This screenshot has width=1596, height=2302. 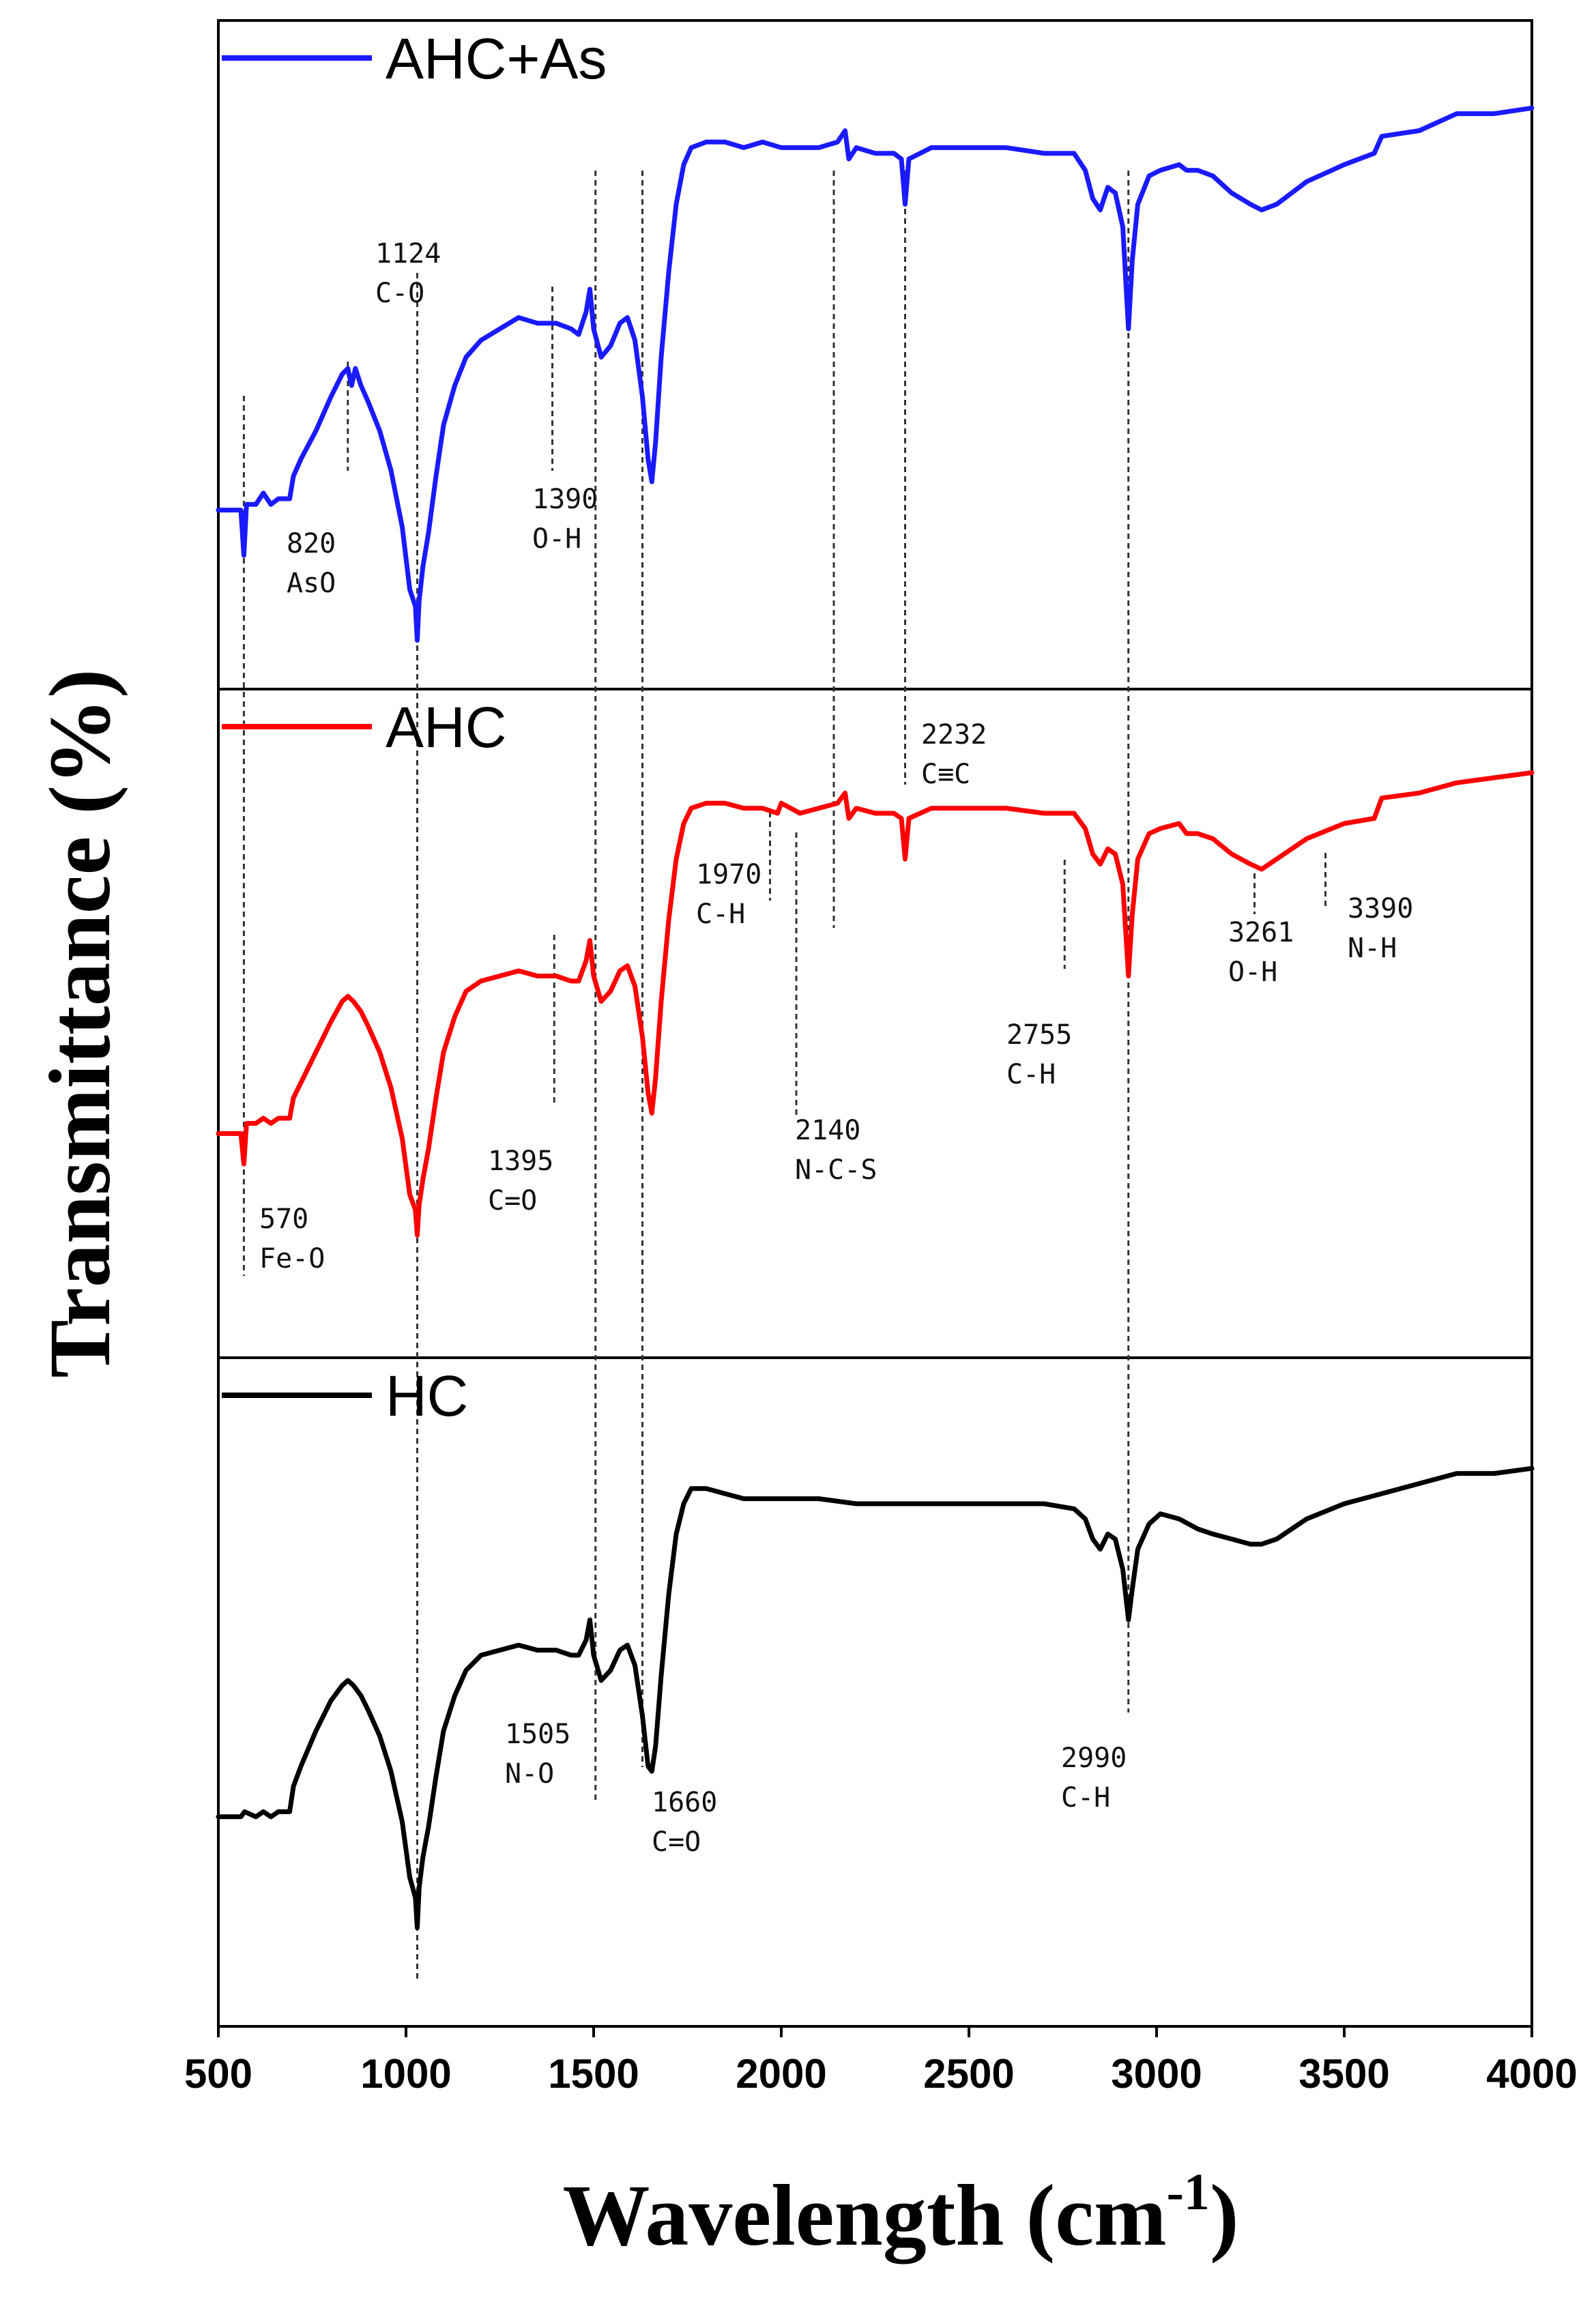 What do you see at coordinates (781, 2074) in the screenshot?
I see `x-tick-label: 2000` at bounding box center [781, 2074].